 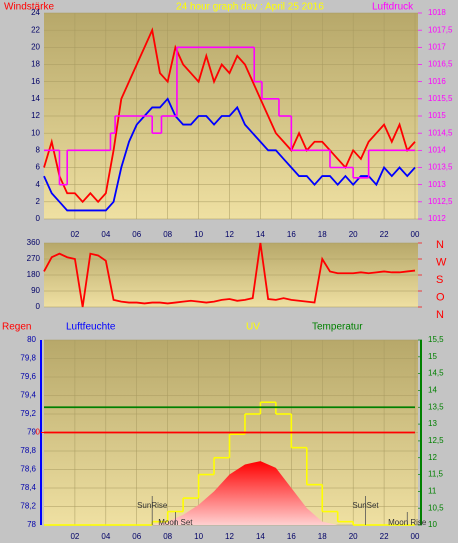 I want to click on y2-axis-label: Luftdruck, so click(x=393, y=7).